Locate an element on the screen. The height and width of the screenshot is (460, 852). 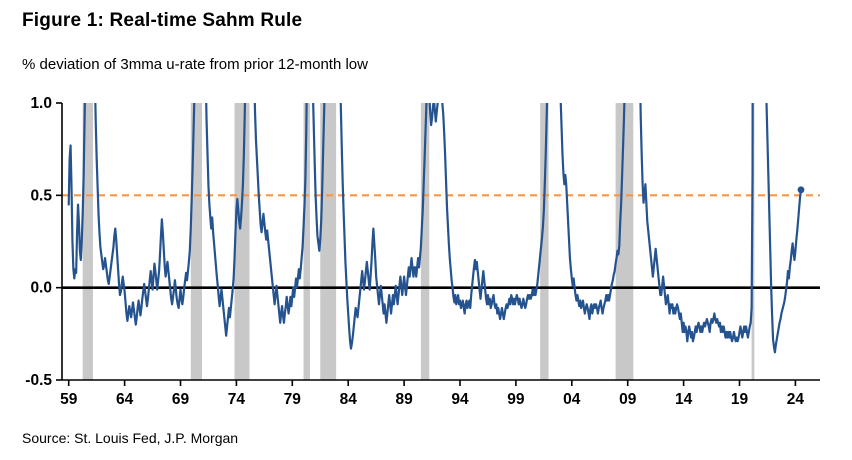
latest-value-marker is located at coordinates (801, 190).